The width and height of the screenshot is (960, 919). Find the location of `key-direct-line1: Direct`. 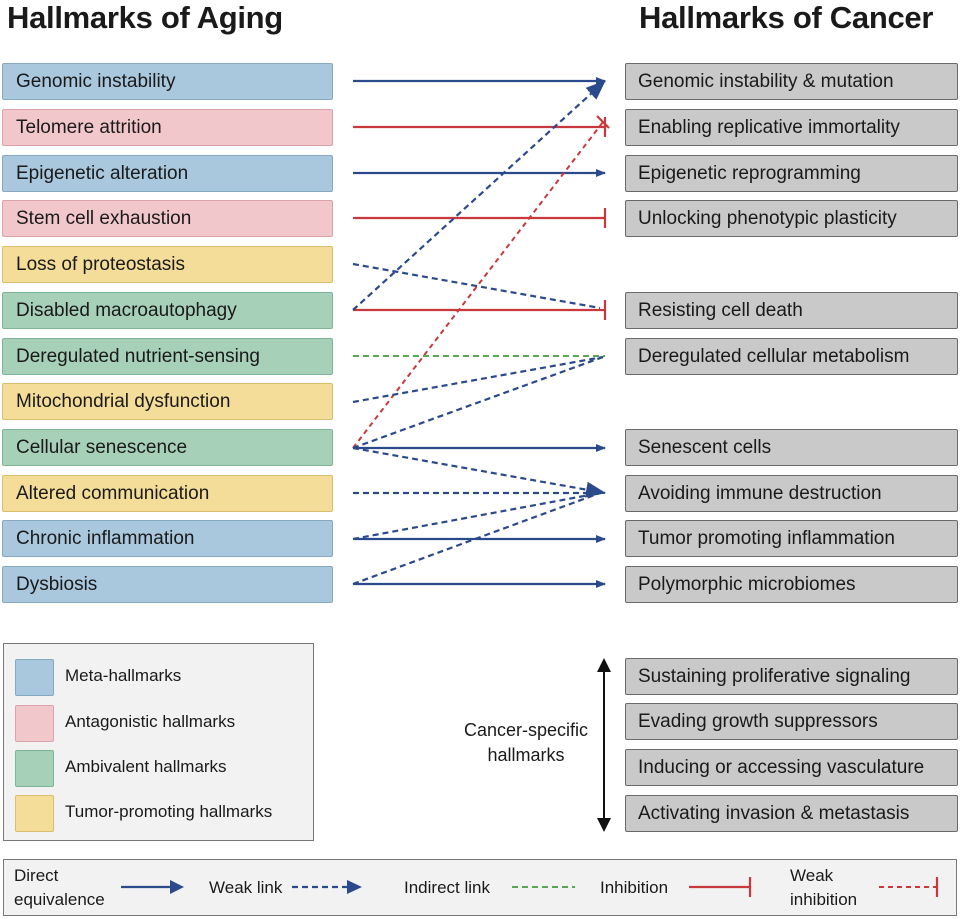

key-direct-line1: Direct is located at coordinates (36, 875).